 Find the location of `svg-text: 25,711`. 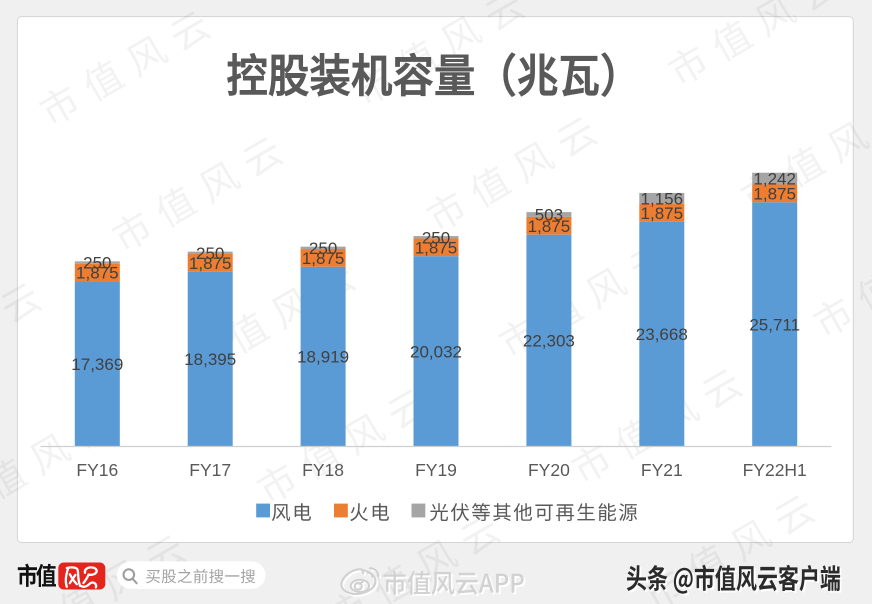

svg-text: 25,711 is located at coordinates (774, 324).